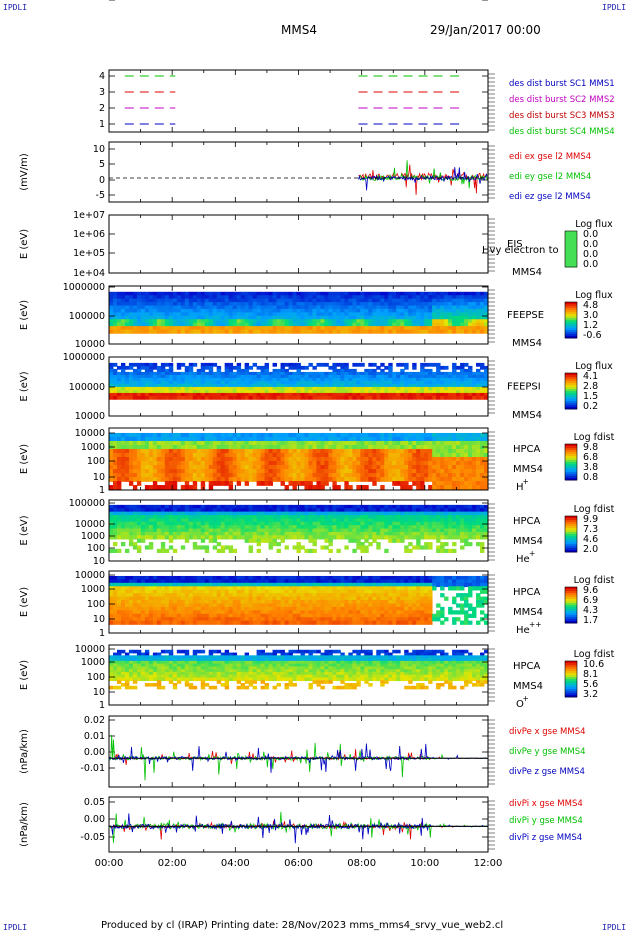  What do you see at coordinates (90, 524) in the screenshot?
I see `y-tick-label: 10000` at bounding box center [90, 524].